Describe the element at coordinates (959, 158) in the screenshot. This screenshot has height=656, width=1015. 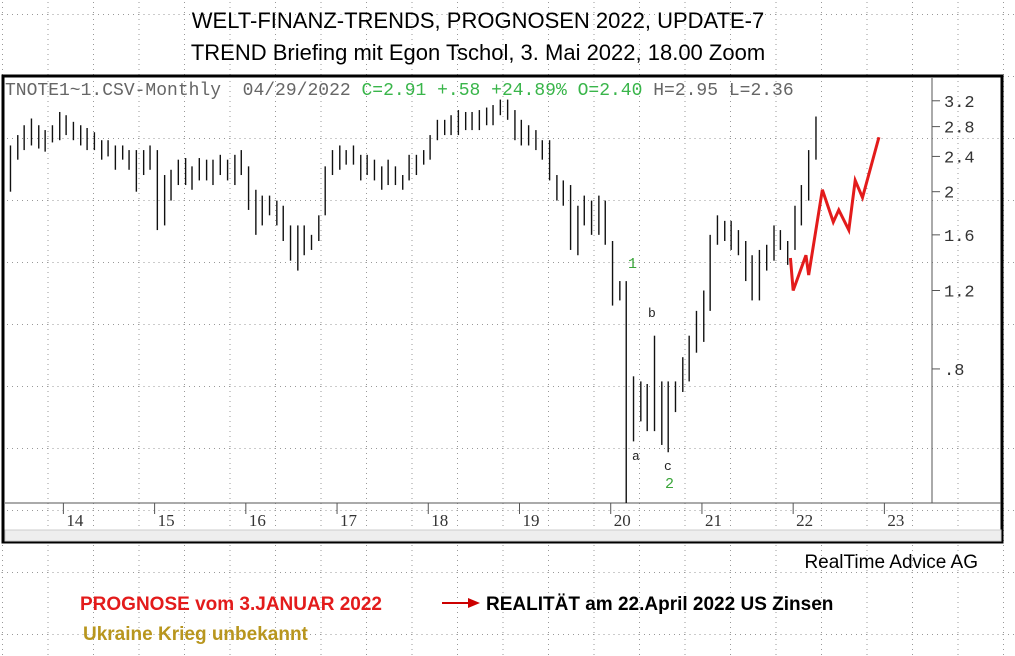
I see `y-tick-label: 2.4` at that location.